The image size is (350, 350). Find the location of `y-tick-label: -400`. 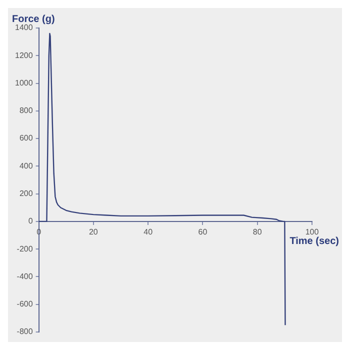

y-tick-label: -400 is located at coordinates (25, 276).